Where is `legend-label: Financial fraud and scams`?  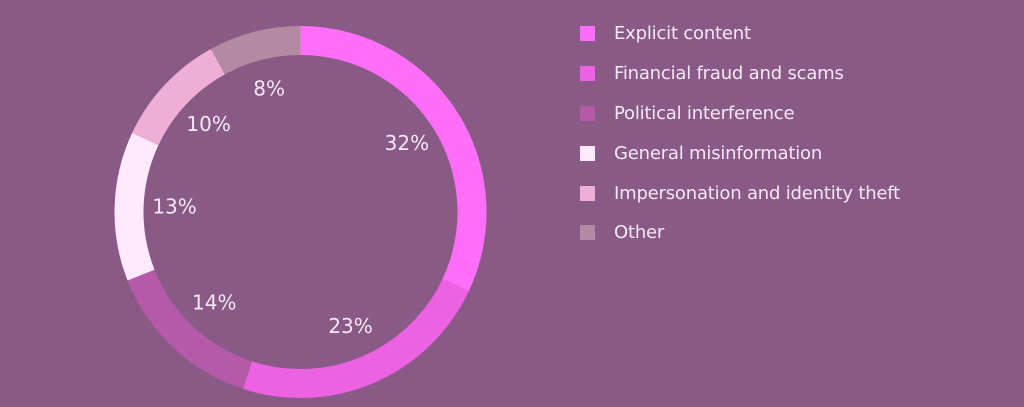
legend-label: Financial fraud and scams is located at coordinates (729, 73).